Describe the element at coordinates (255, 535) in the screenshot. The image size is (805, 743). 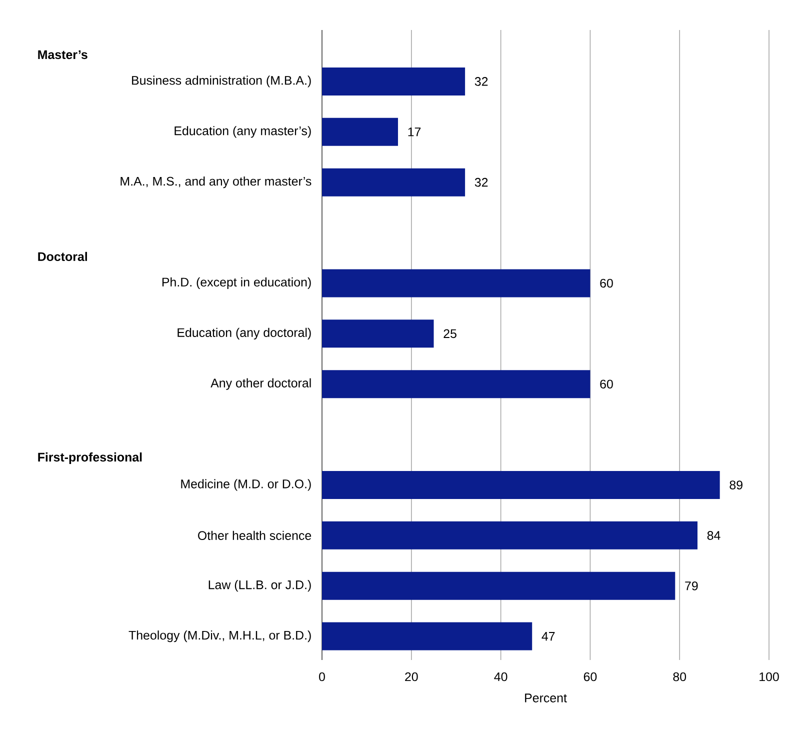
I see `y-tick-label: Other health science` at that location.